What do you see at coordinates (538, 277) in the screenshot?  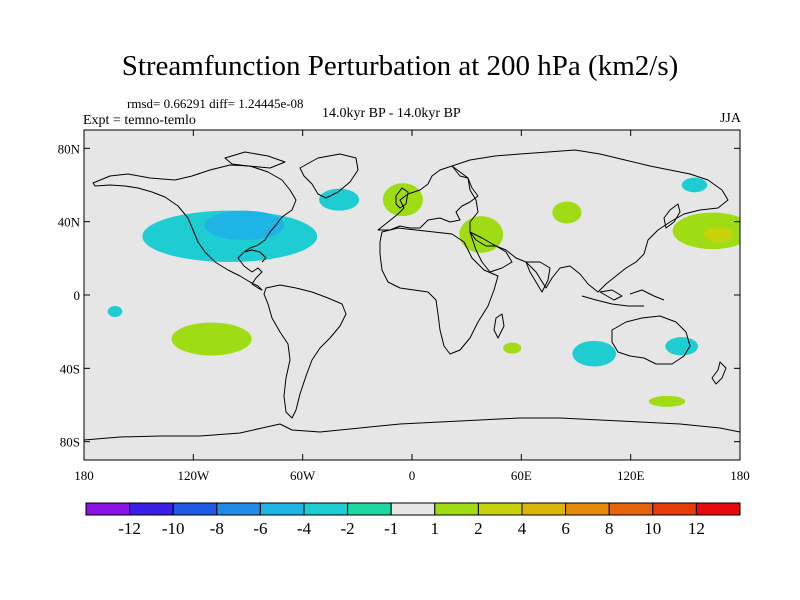 I see `coast-india` at bounding box center [538, 277].